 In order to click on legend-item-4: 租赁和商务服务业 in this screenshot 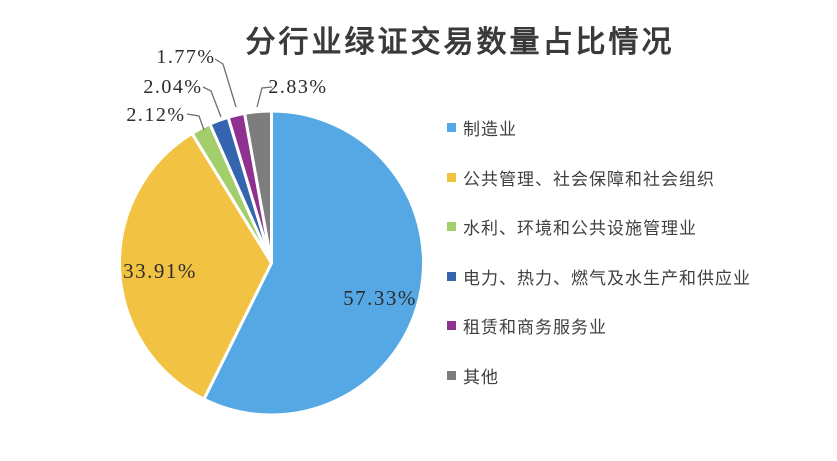, I will do `click(527, 325)`.